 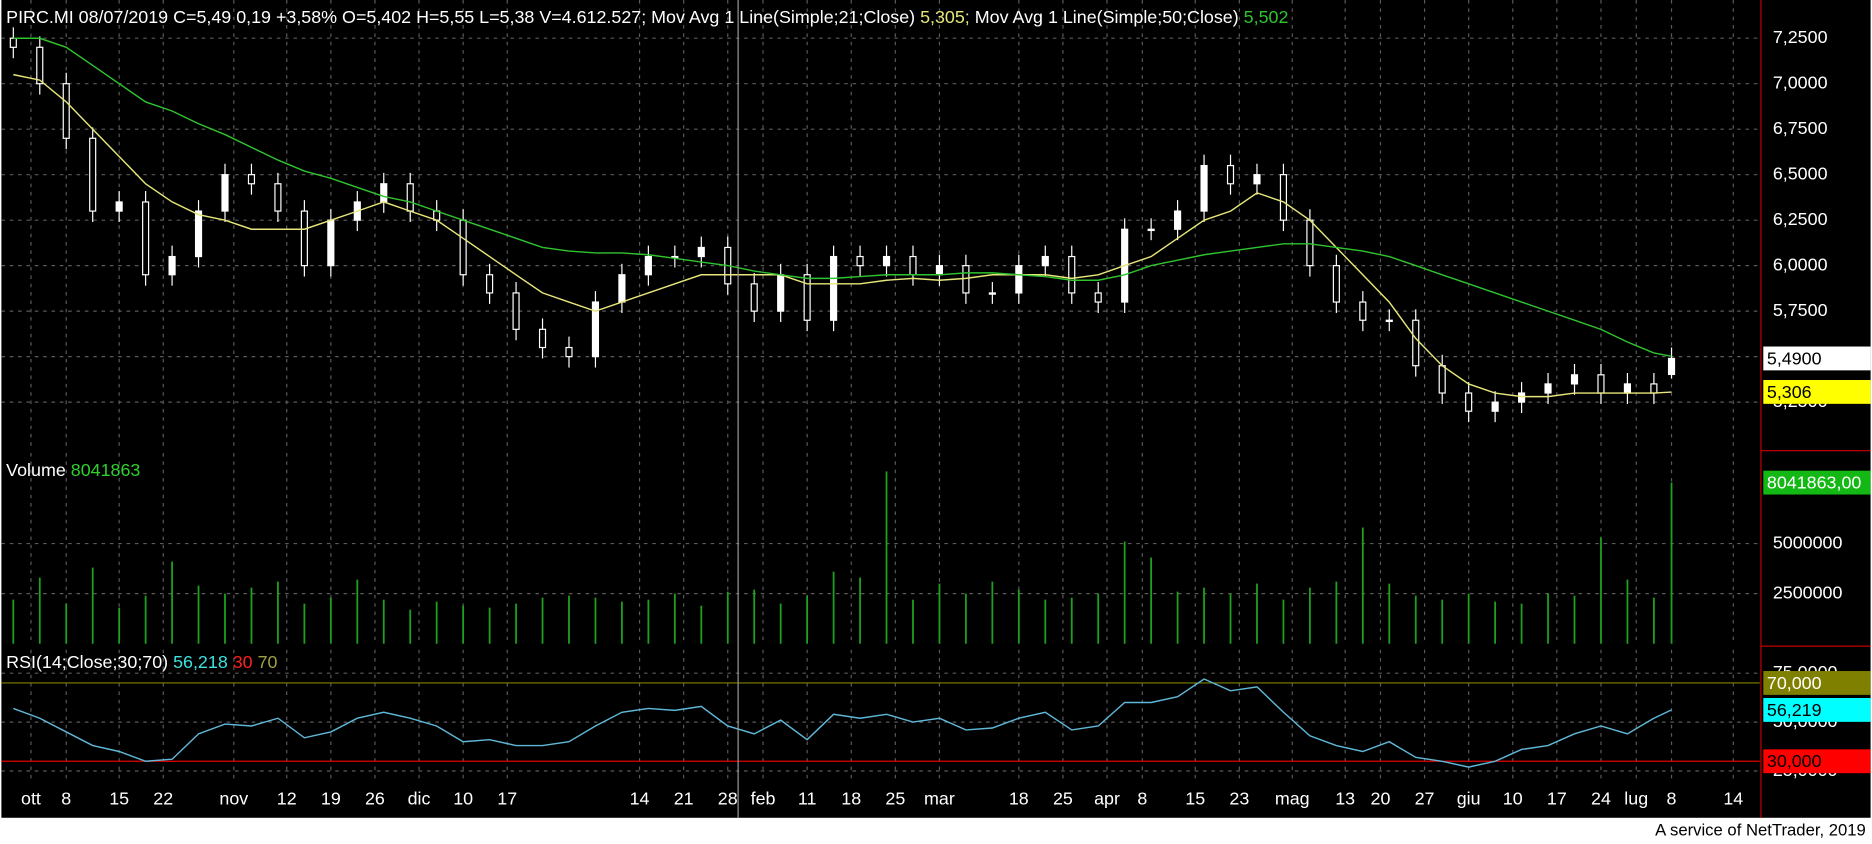 I want to click on x-tick-label: giu, so click(x=1469, y=799).